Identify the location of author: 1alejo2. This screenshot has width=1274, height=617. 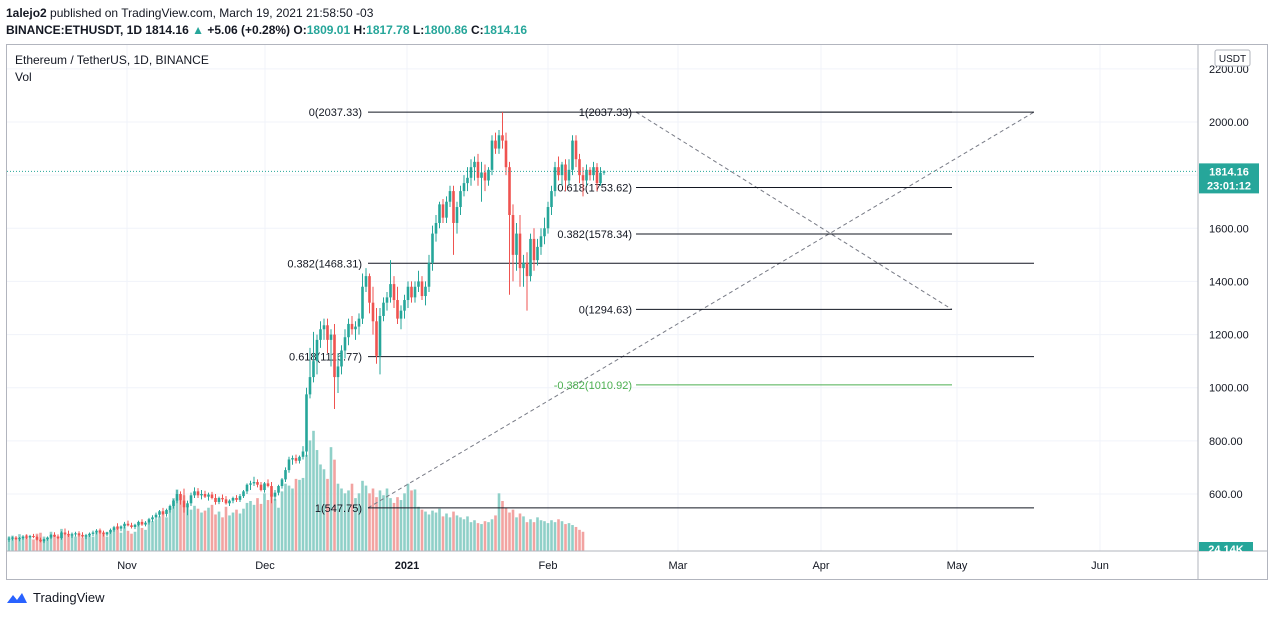
(26, 13).